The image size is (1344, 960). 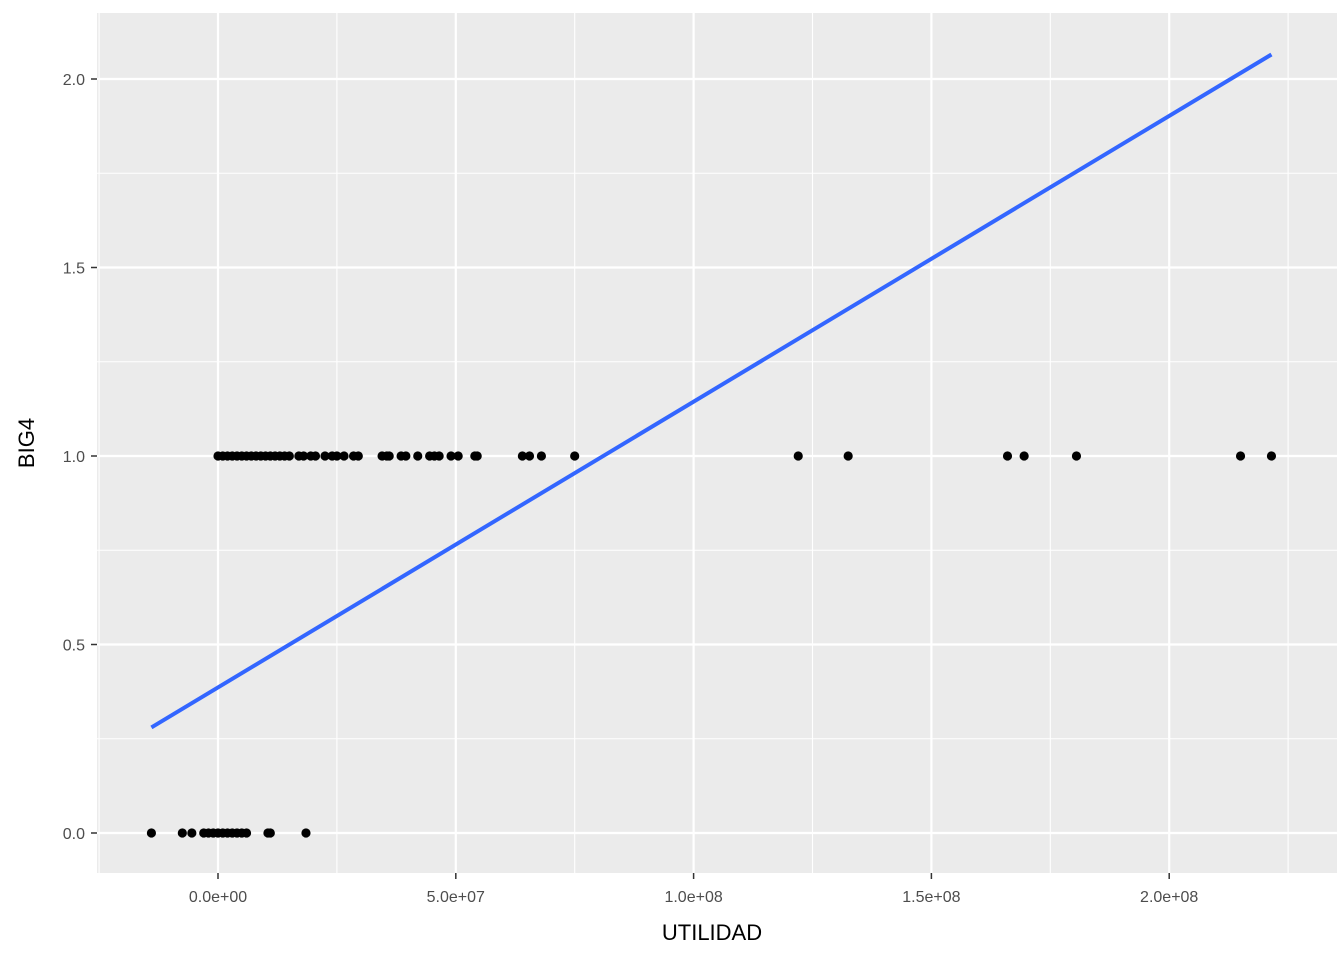 What do you see at coordinates (693, 897) in the screenshot?
I see `x-tick-label: 1.0e+08` at bounding box center [693, 897].